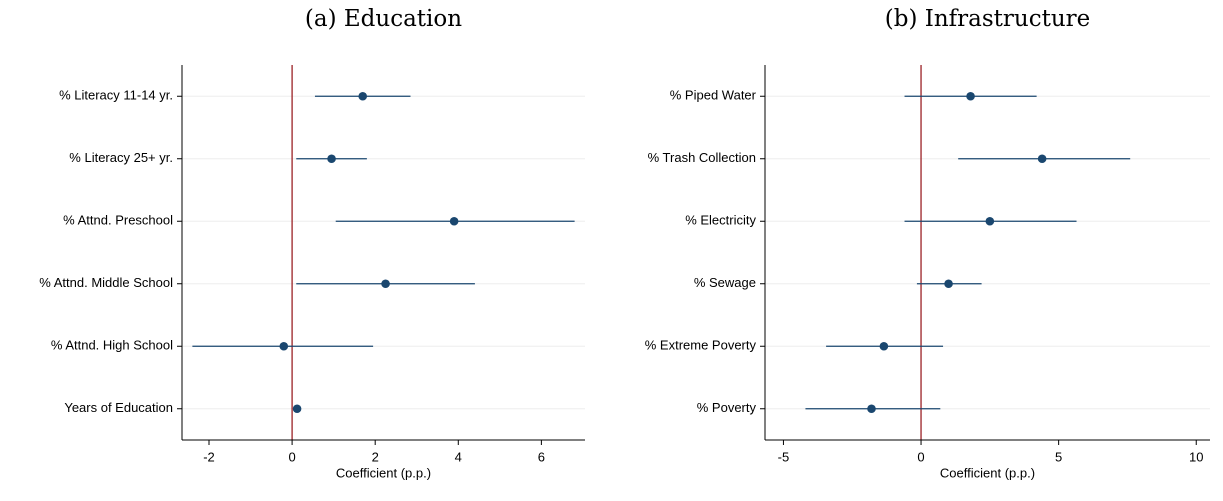 The width and height of the screenshot is (1223, 501). I want to click on x-tick-label: 6, so click(541, 456).